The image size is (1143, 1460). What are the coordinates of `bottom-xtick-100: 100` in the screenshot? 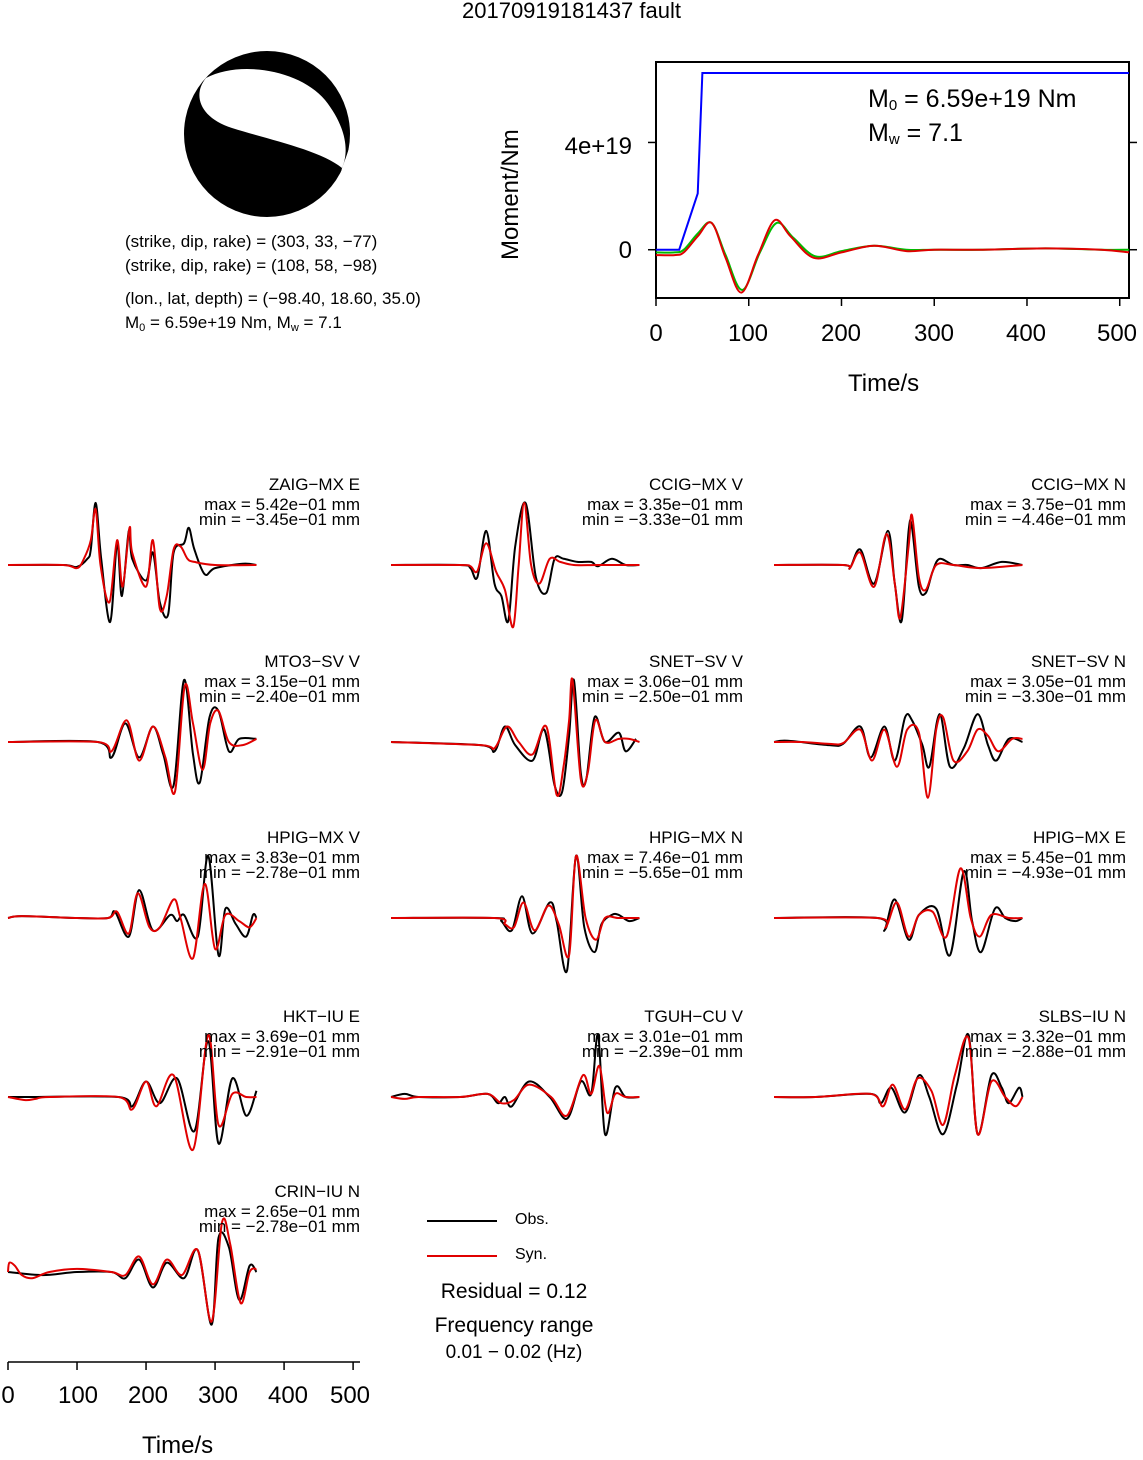 It's located at (78, 1395).